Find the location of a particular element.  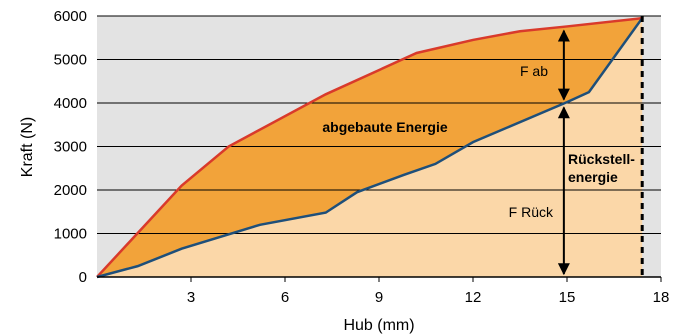

y-axis-ticks: 0 1000 2000 3000 4000 5000 6000 is located at coordinates (70, 147).